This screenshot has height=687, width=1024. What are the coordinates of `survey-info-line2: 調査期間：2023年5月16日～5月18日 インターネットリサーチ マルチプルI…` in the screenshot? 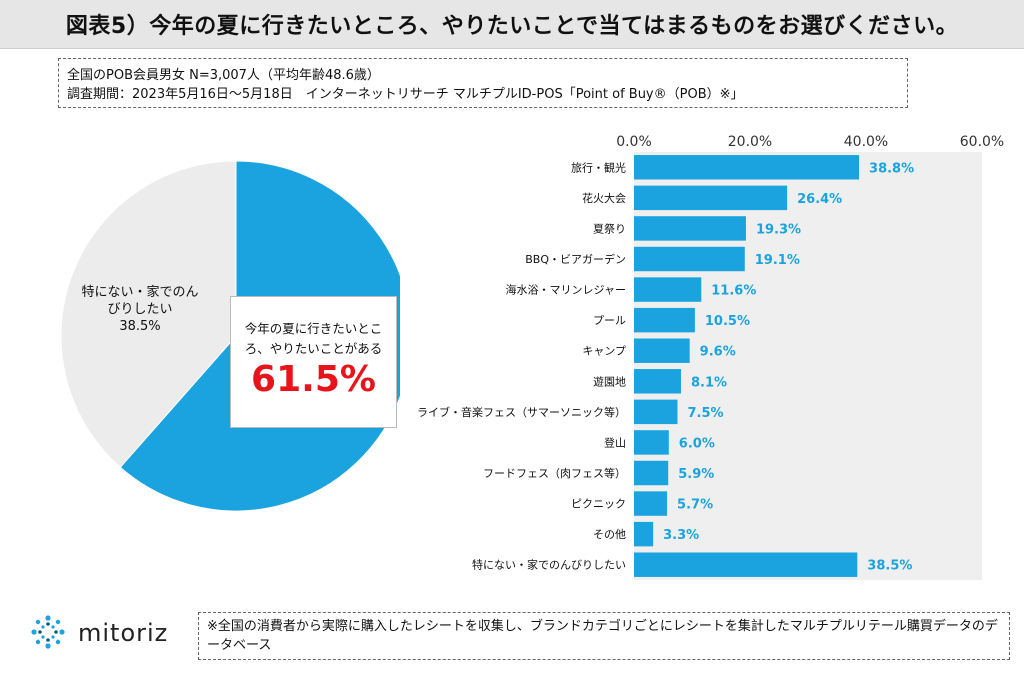 It's located at (405, 94).